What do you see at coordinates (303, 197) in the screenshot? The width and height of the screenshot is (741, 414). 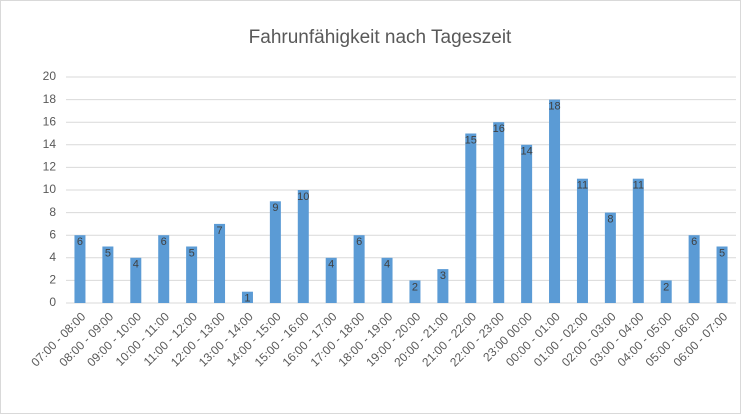 I see `data-label: 10` at bounding box center [303, 197].